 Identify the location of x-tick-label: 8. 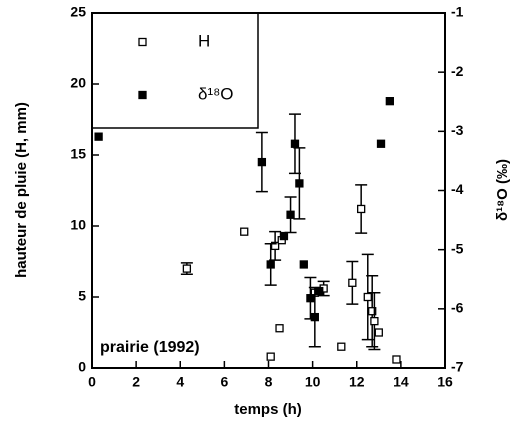
(269, 382).